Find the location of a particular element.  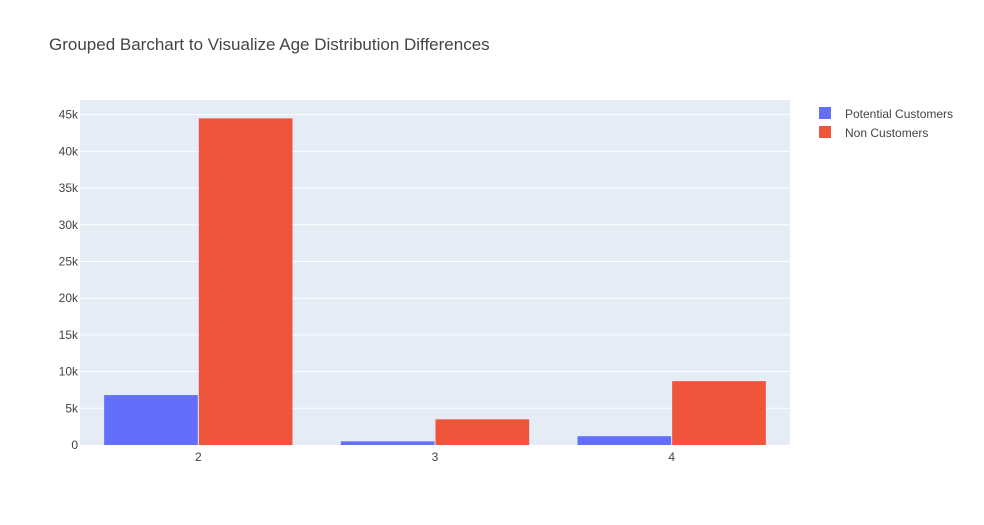

legend-label: Non Customers is located at coordinates (886, 133).